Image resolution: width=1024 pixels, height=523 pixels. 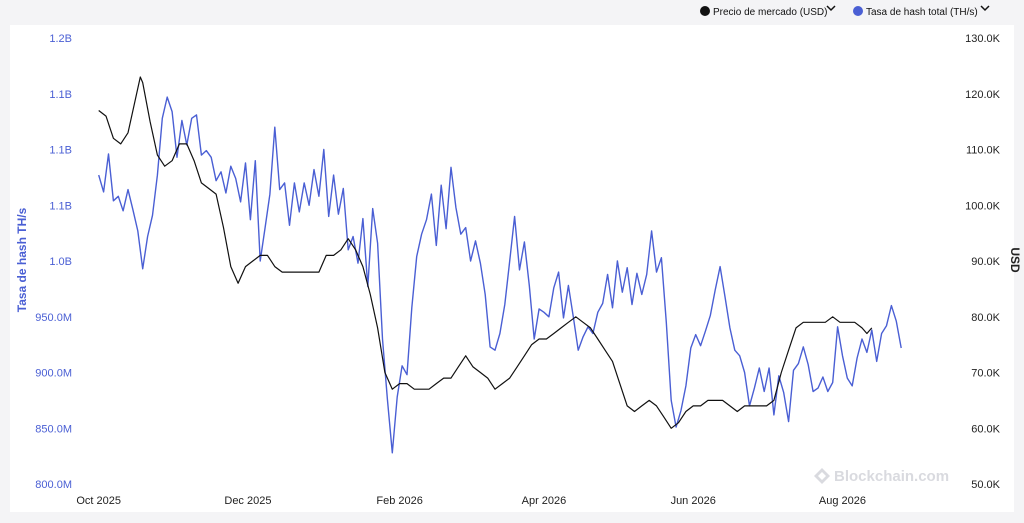 I want to click on legend-hash-label: Tasa de hash total (TH/s), so click(x=922, y=12).